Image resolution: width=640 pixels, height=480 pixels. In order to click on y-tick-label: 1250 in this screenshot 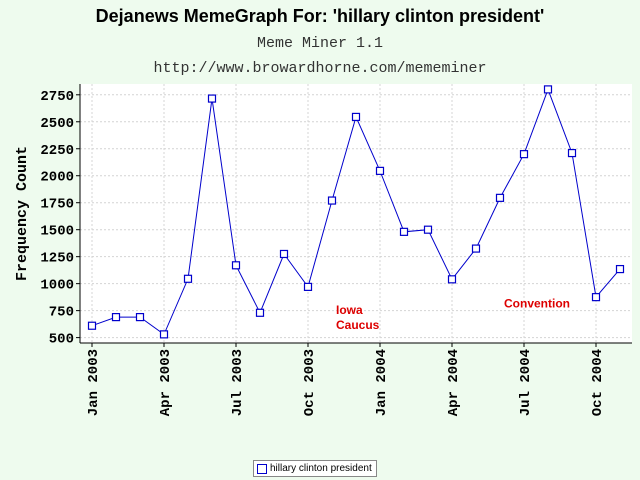, I will do `click(57, 259)`.